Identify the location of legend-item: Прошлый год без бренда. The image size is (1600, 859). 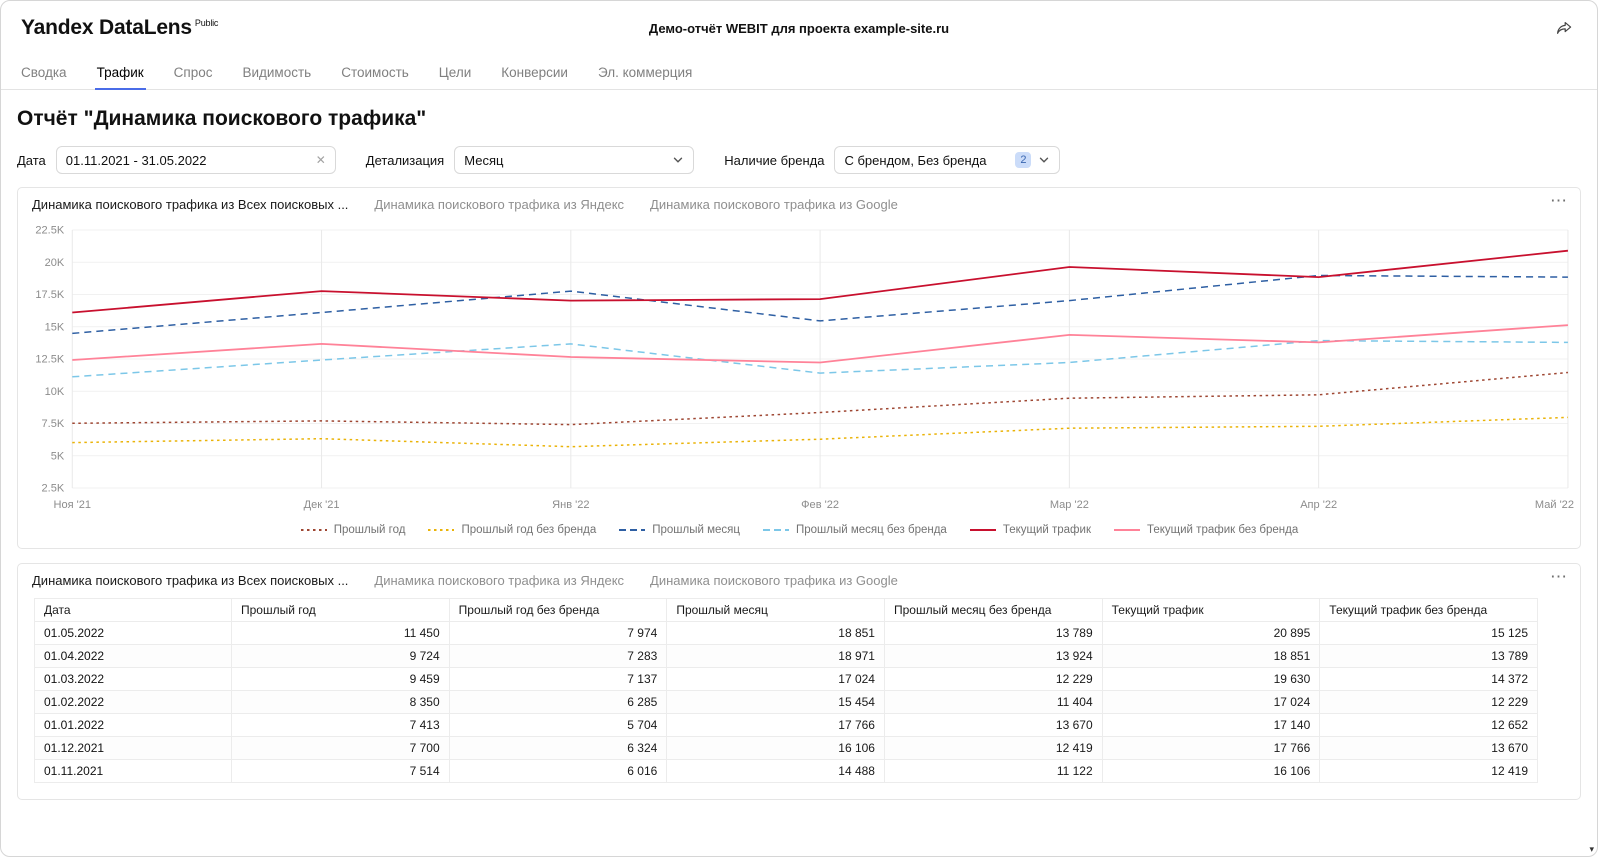
(511, 530).